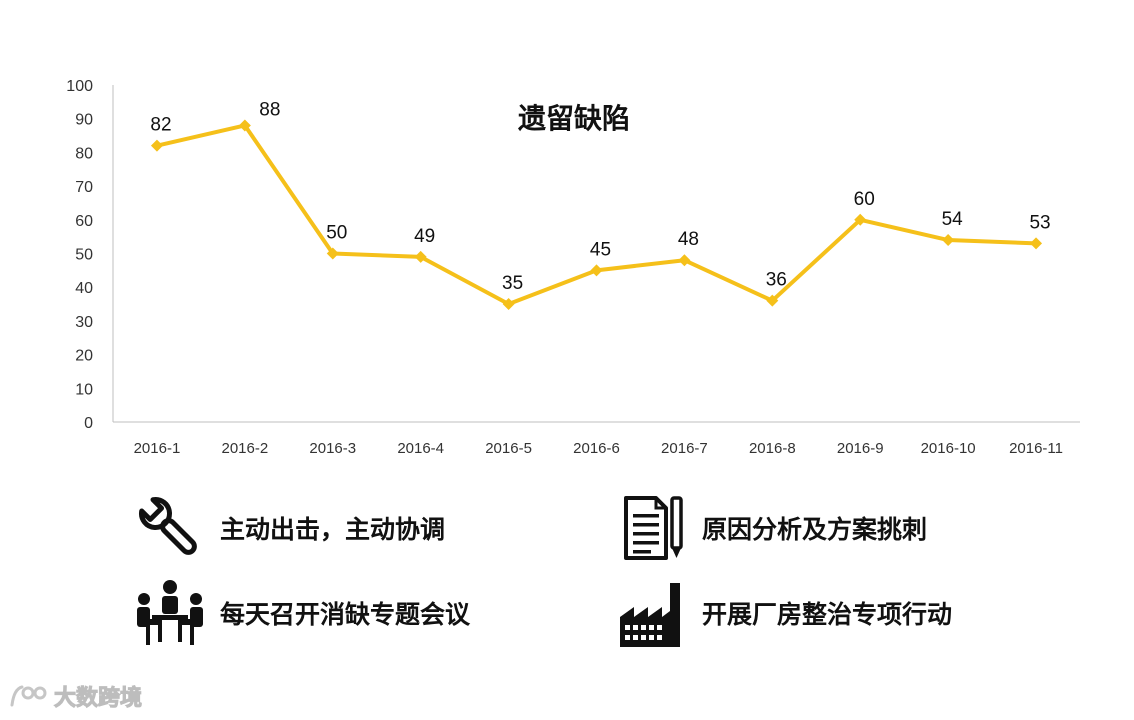 This screenshot has width=1134, height=720. What do you see at coordinates (84, 255) in the screenshot?
I see `y-tick-label: 50` at bounding box center [84, 255].